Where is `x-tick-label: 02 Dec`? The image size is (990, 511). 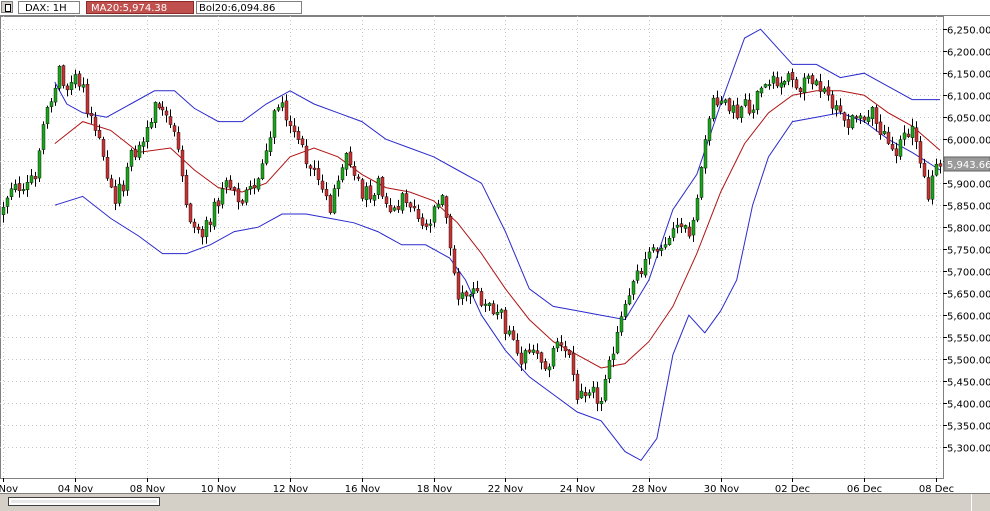 x-tick-label: 02 Dec is located at coordinates (792, 488).